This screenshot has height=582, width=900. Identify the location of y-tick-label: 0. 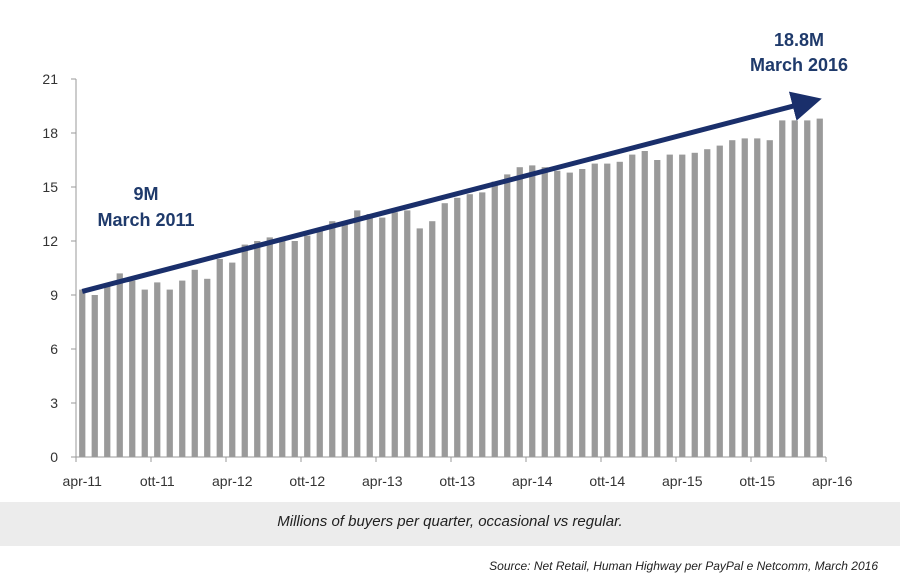
(54, 457).